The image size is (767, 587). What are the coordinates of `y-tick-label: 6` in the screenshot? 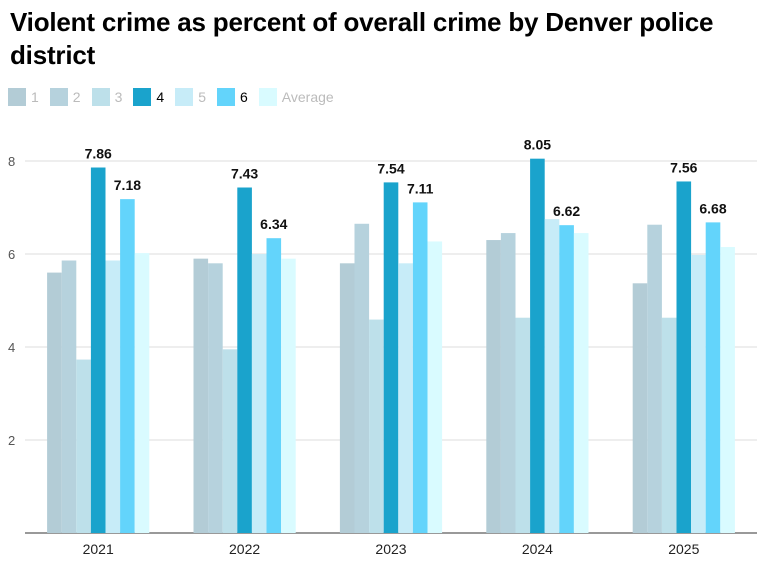 It's located at (11, 254).